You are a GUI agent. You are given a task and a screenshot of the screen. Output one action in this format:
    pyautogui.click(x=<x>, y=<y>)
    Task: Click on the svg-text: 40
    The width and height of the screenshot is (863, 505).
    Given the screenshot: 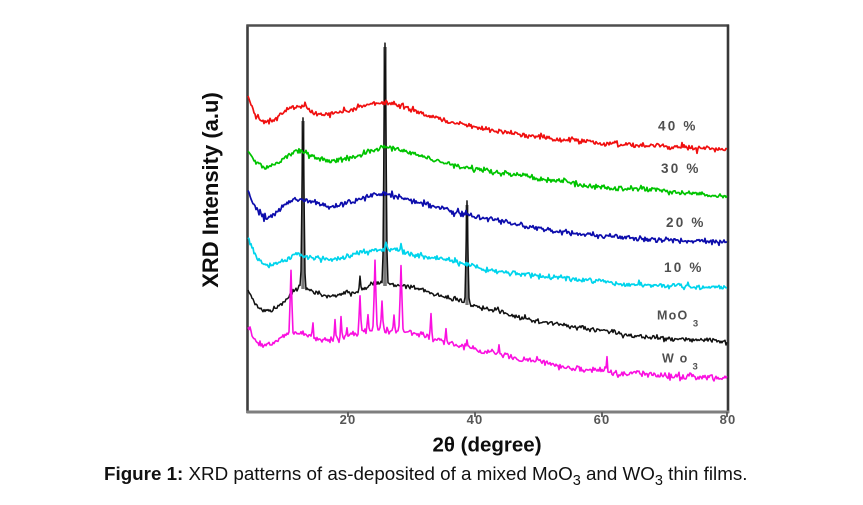 What is the action you would take?
    pyautogui.click(x=475, y=419)
    